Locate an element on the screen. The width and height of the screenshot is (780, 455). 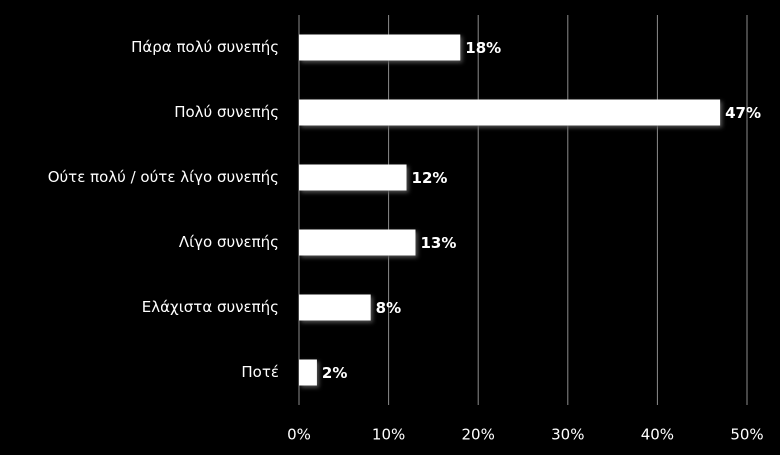
x-tick-label: 0% is located at coordinates (299, 435).